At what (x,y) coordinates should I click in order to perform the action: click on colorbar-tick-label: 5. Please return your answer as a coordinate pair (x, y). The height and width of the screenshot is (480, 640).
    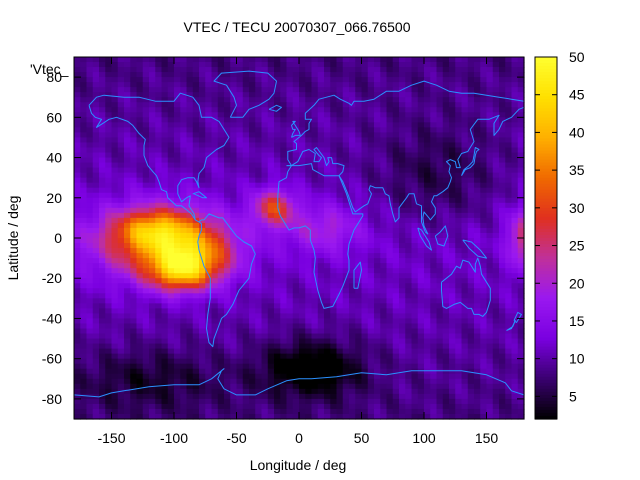
    Looking at the image, I should click on (573, 396).